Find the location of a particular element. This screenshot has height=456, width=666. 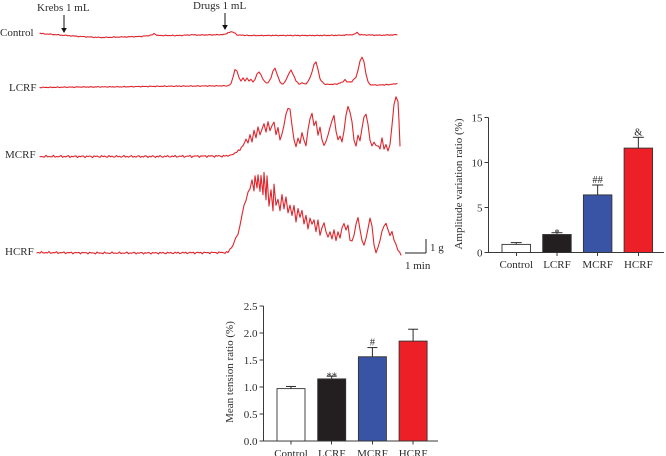

amplitude-bar-control is located at coordinates (516, 248).